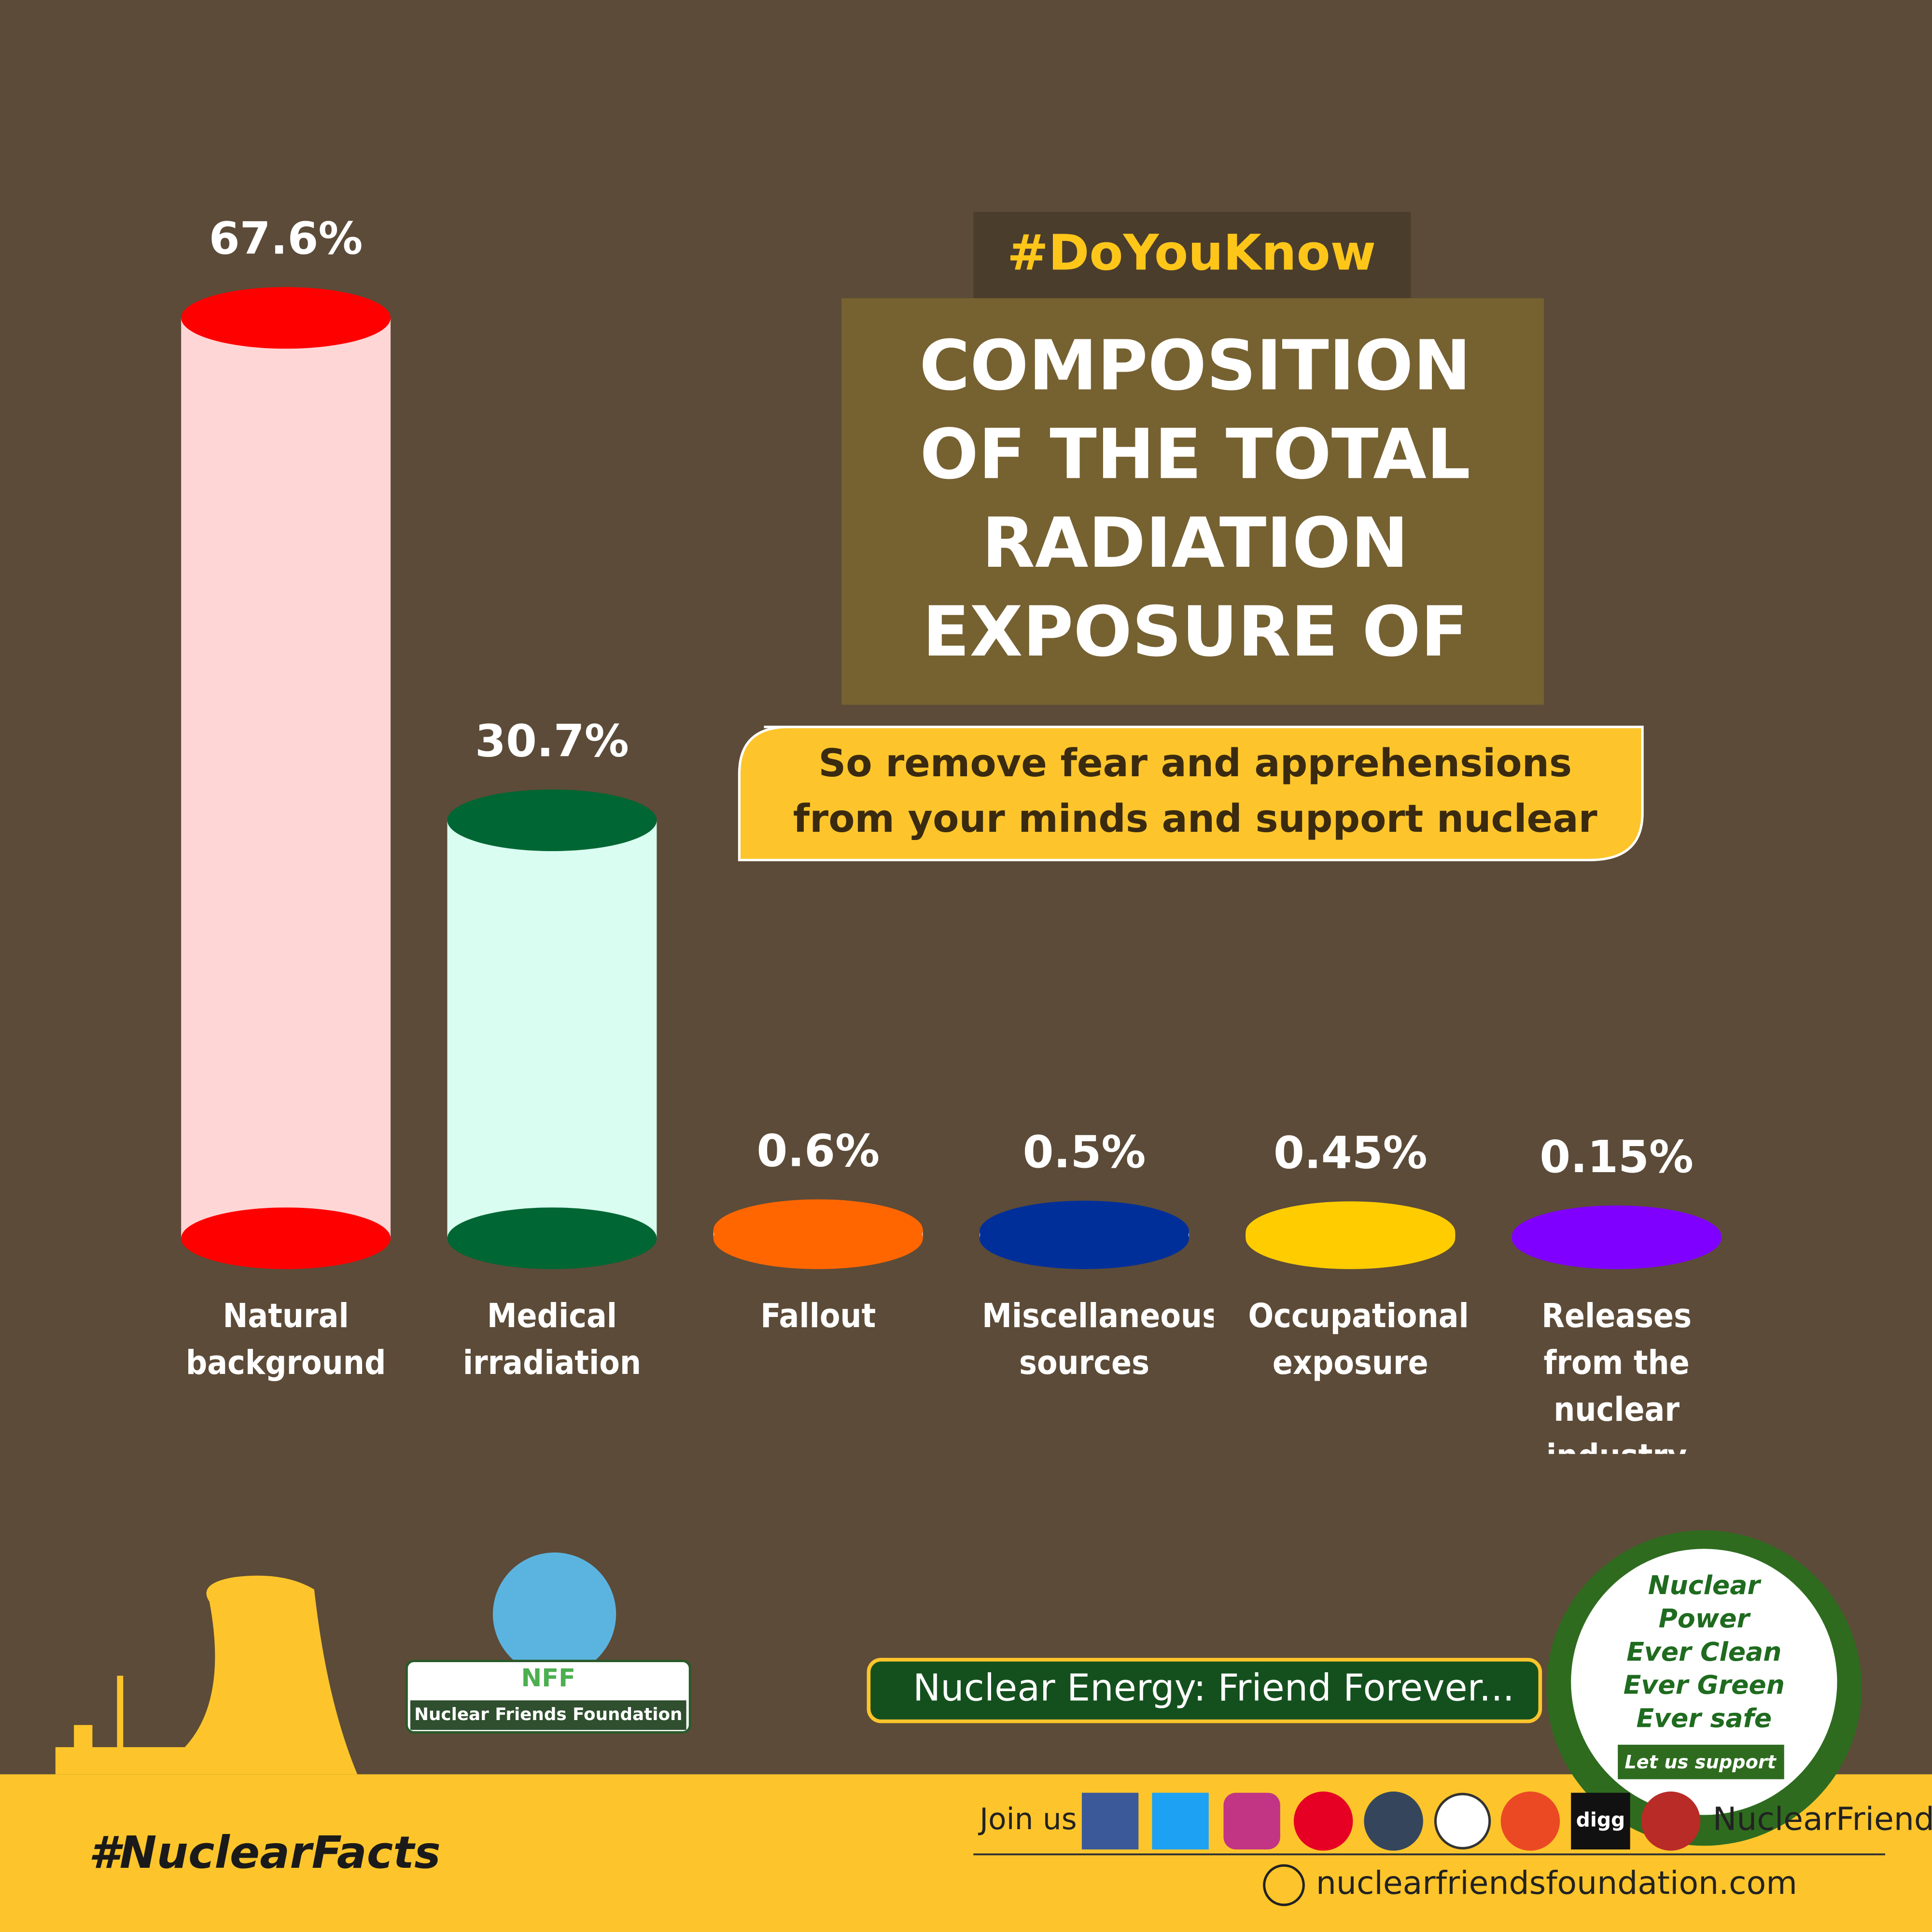 This screenshot has width=1932, height=1932. What do you see at coordinates (818, 1150) in the screenshot?
I see `value-label: 0.6%` at bounding box center [818, 1150].